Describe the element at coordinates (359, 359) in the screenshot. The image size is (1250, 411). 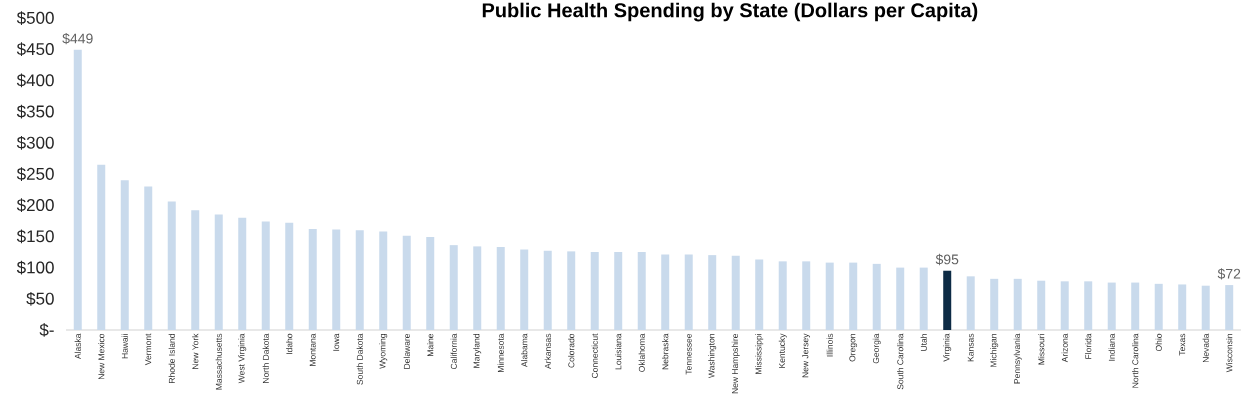
I see `x-tick-label: South Dakota` at that location.